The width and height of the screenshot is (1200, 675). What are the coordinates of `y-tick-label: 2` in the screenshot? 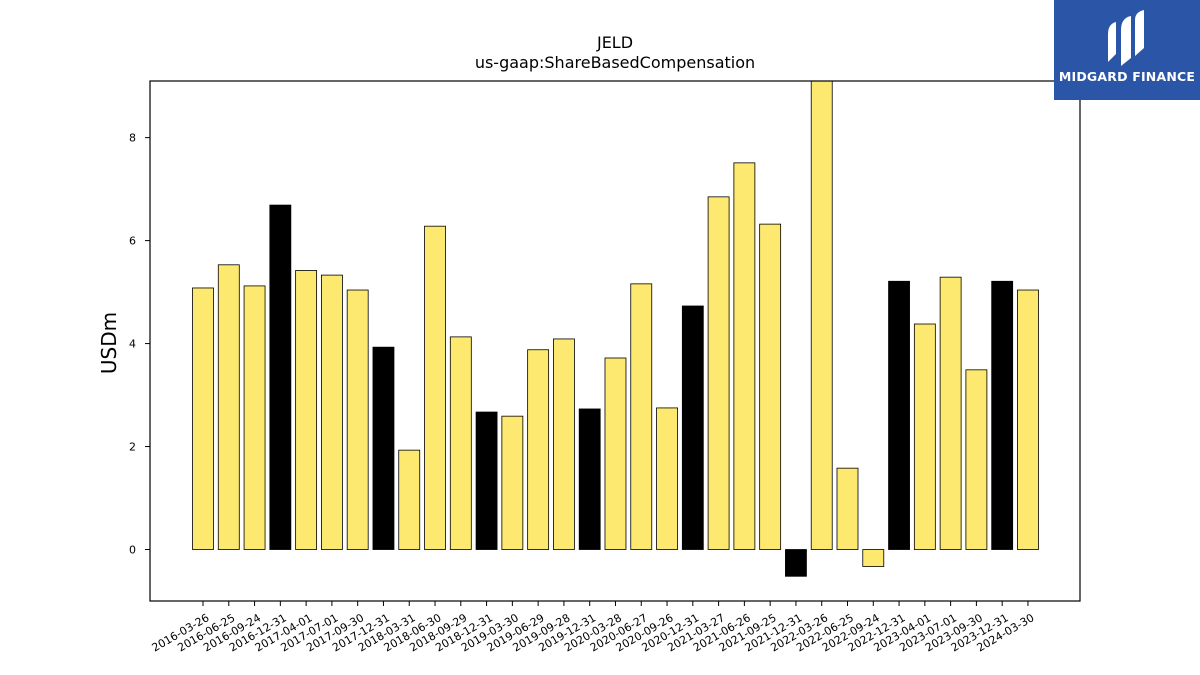 It's located at (132, 447).